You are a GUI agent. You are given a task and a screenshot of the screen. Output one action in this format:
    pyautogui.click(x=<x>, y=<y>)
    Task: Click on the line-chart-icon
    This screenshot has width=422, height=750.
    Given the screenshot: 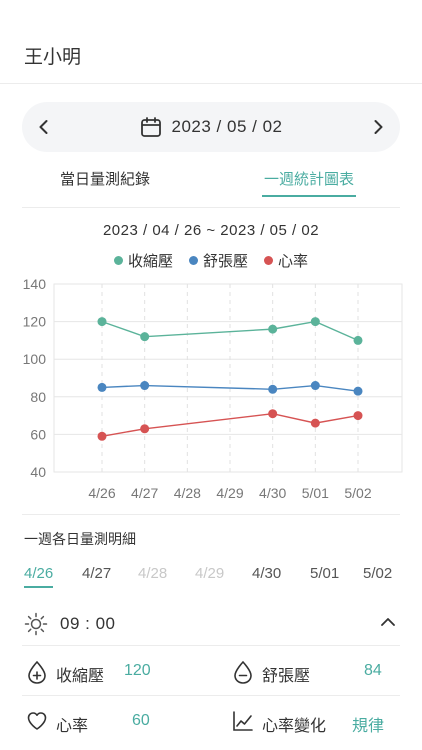 What is the action you would take?
    pyautogui.click(x=243, y=721)
    